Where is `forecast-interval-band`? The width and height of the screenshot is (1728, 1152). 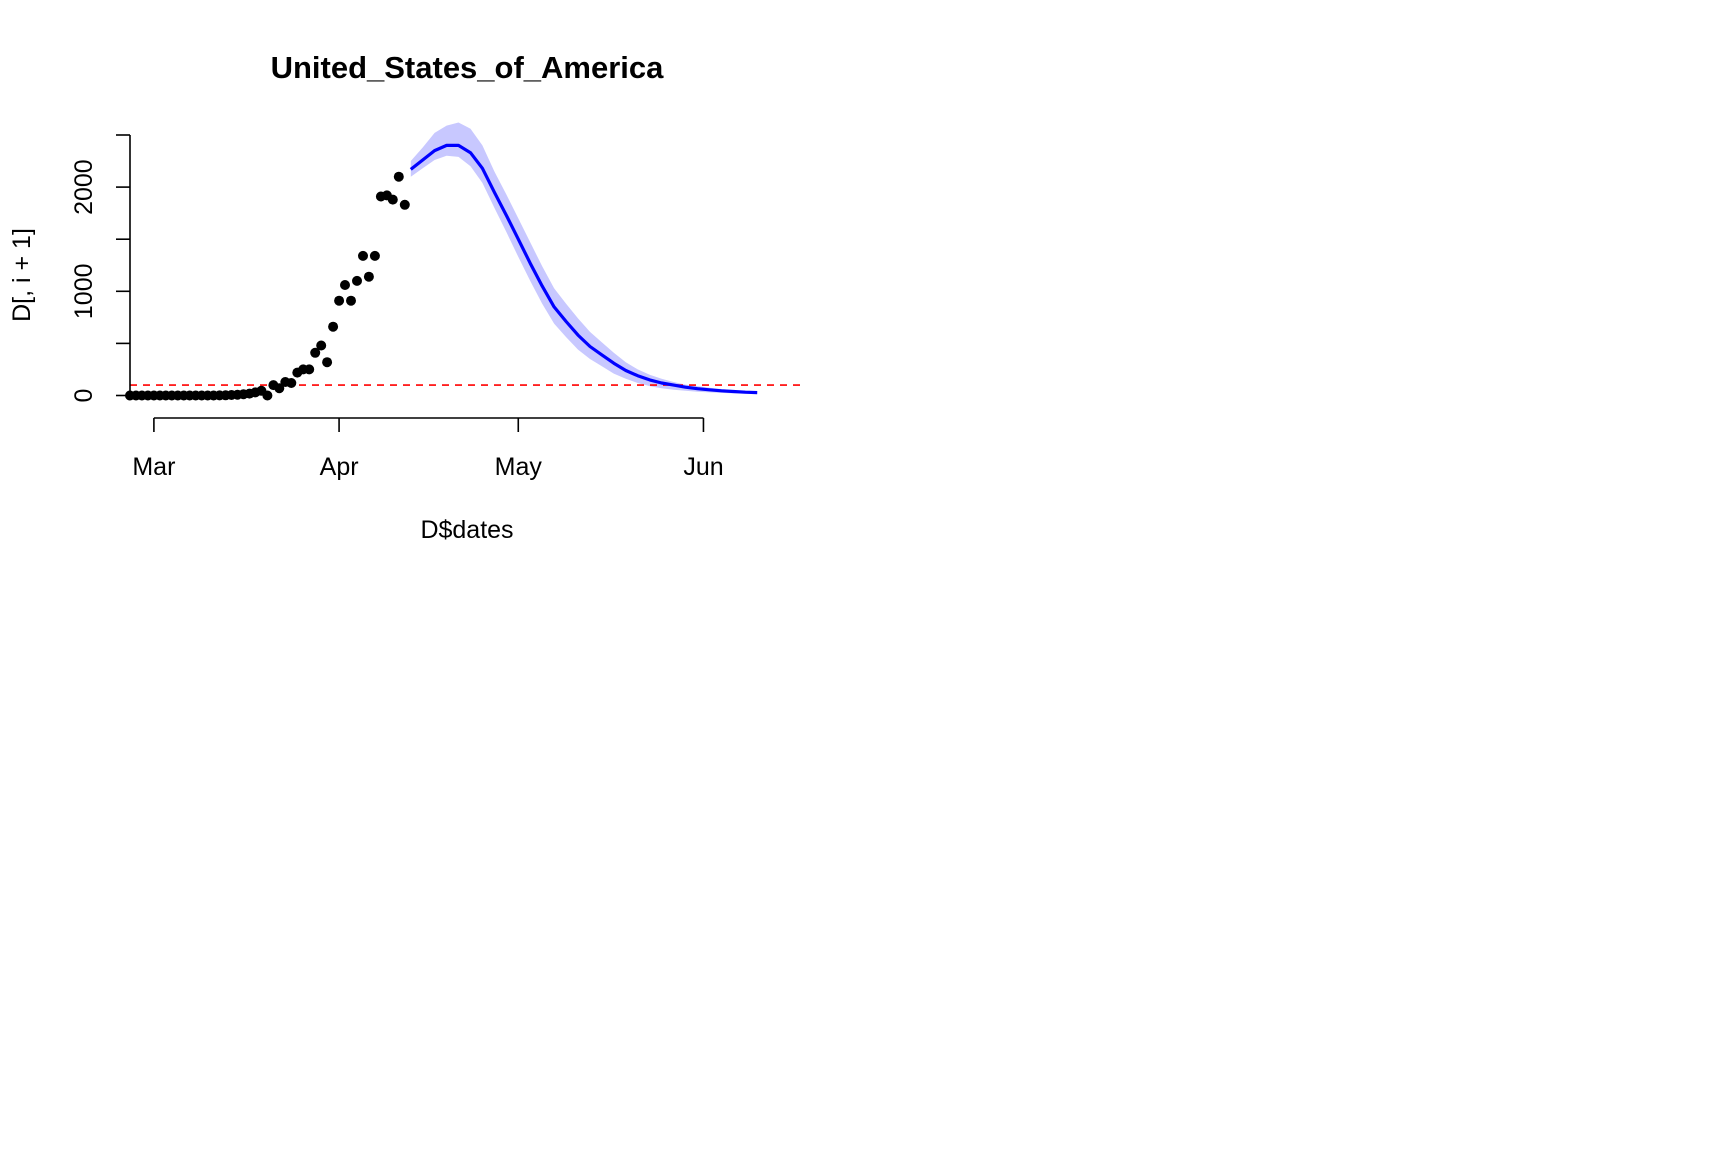 forecast-interval-band is located at coordinates (584, 258).